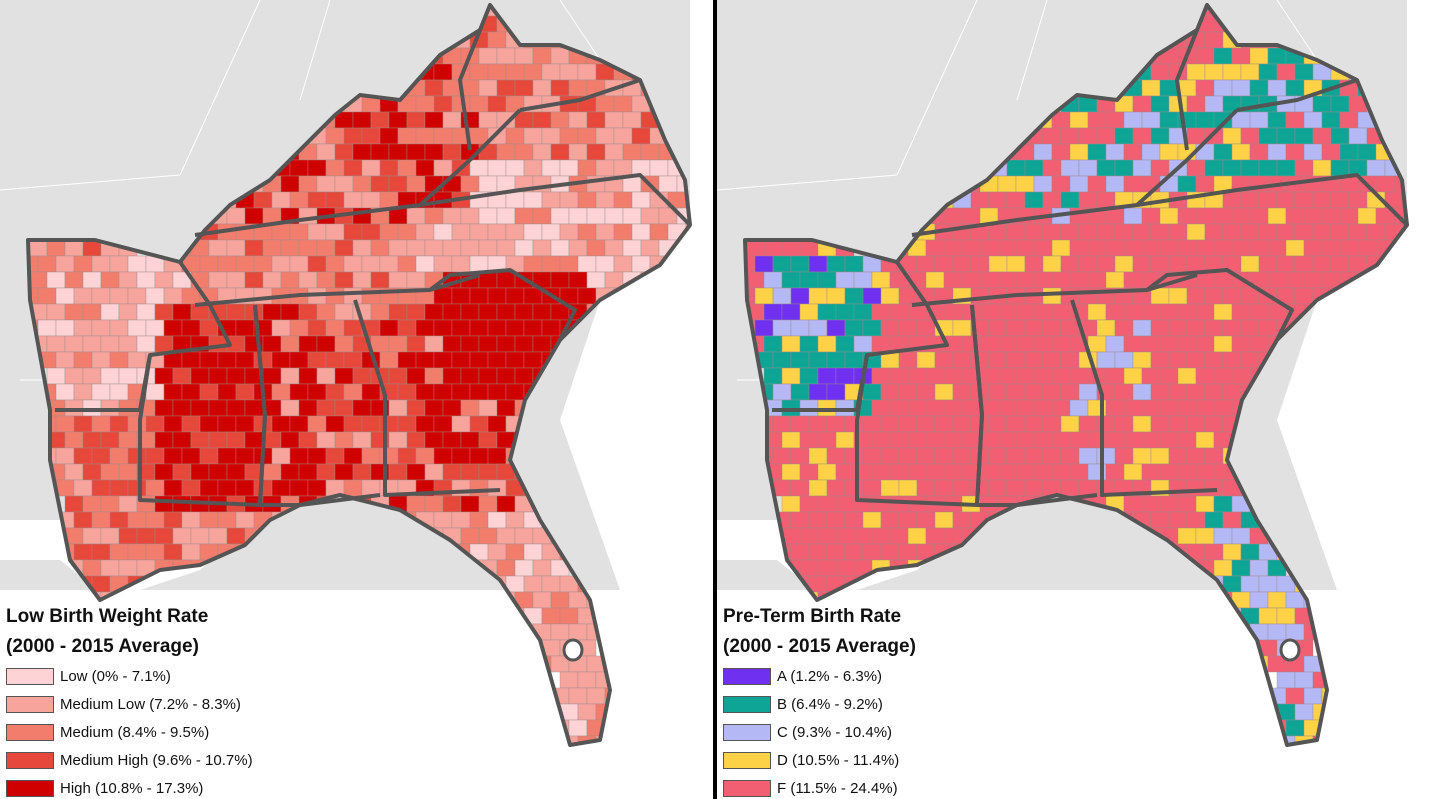 The width and height of the screenshot is (1429, 799). I want to click on legend-label: C (9.3% - 10.4%), so click(835, 732).